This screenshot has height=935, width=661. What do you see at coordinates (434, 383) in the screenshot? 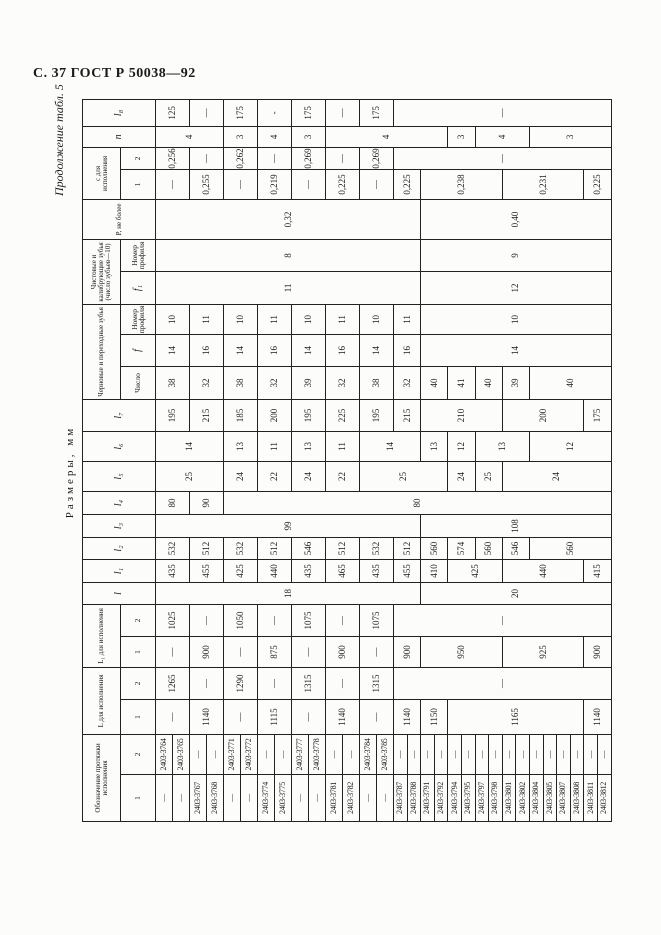
I see `cell-rough-count: 40` at bounding box center [434, 383].